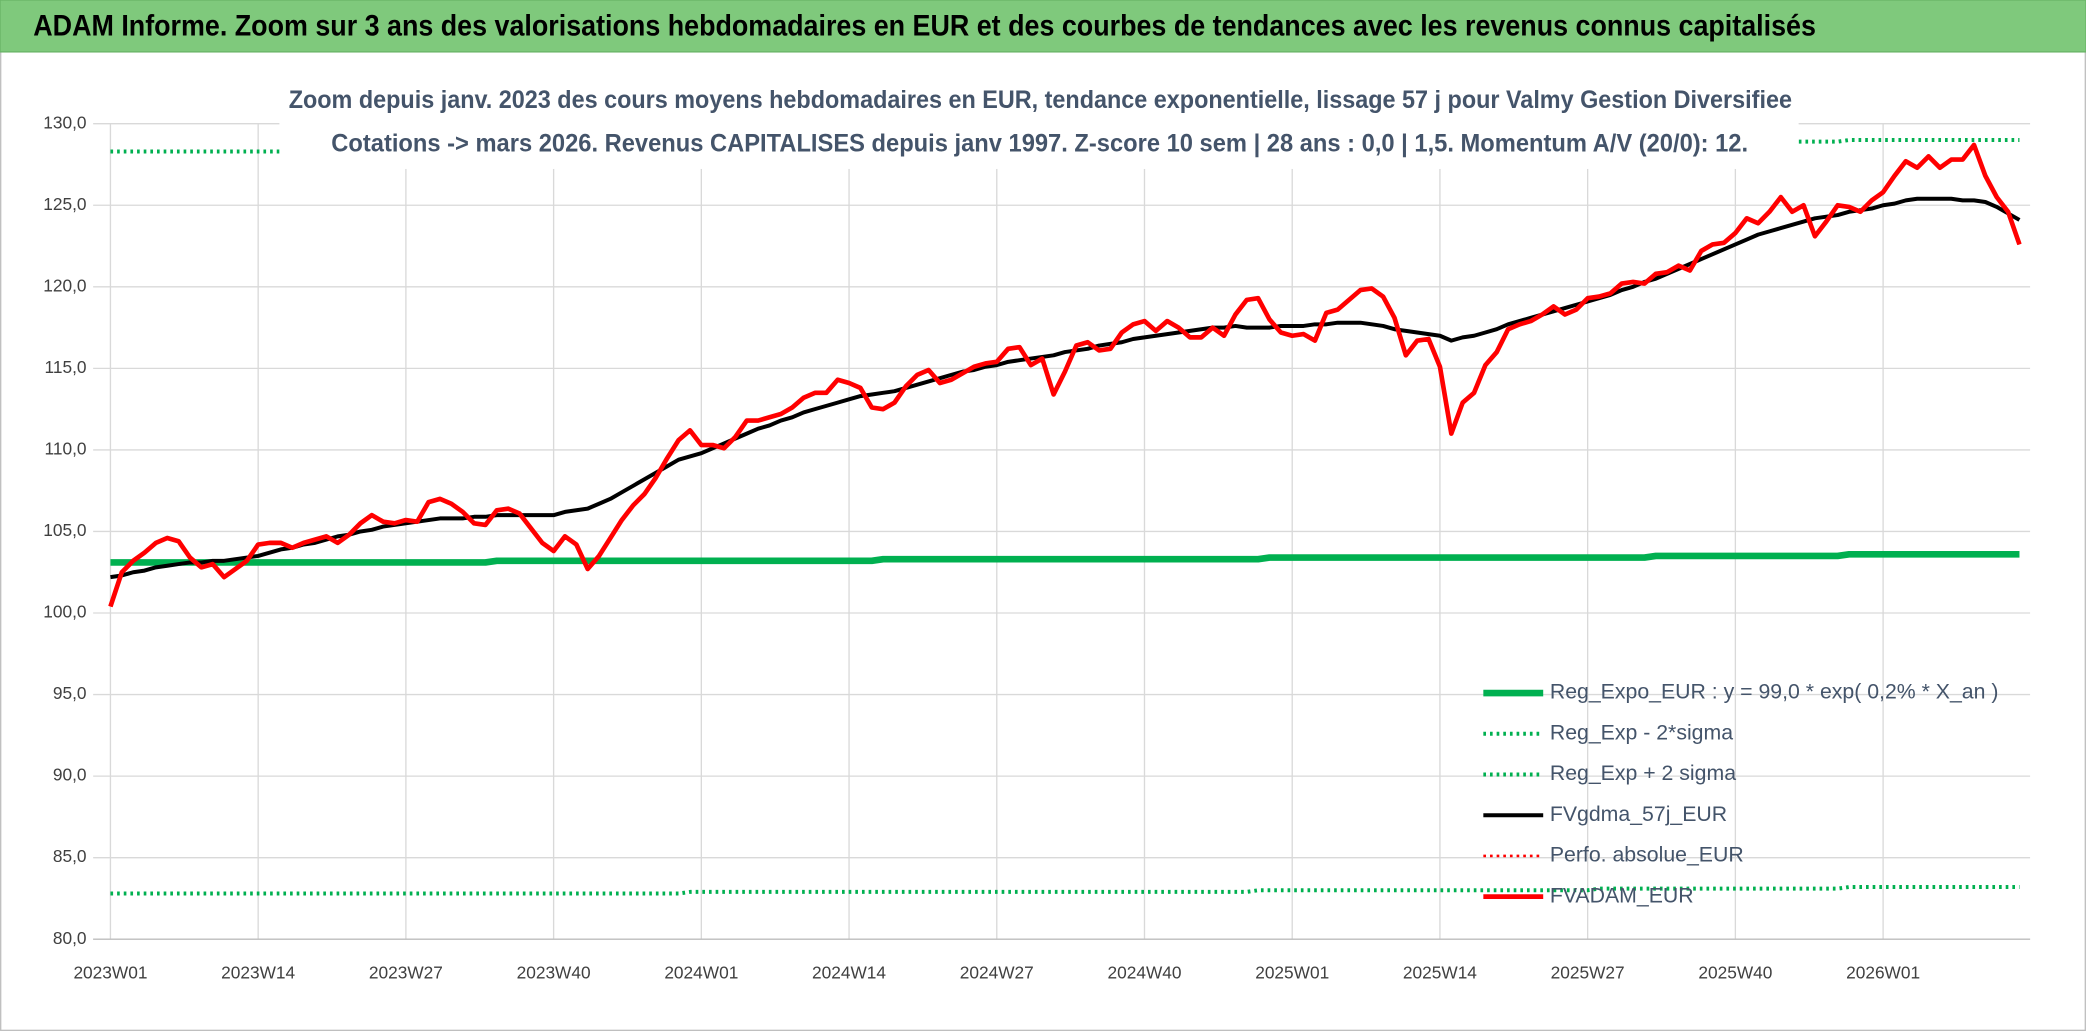  What do you see at coordinates (1622, 895) in the screenshot?
I see `legend-label: FVADAM_EUR` at bounding box center [1622, 895].